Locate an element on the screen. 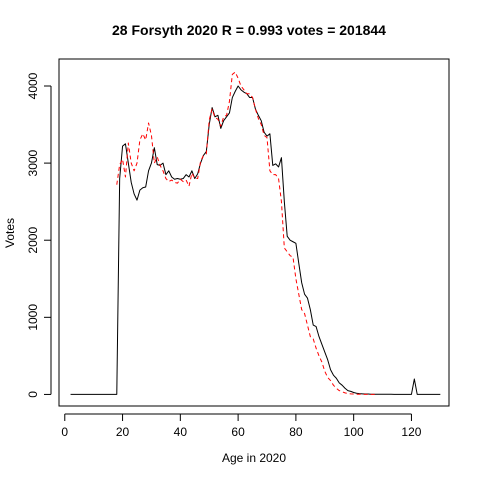 The width and height of the screenshot is (480, 480). y-axis: 0 1000 2000 3000 4000 is located at coordinates (39, 235).